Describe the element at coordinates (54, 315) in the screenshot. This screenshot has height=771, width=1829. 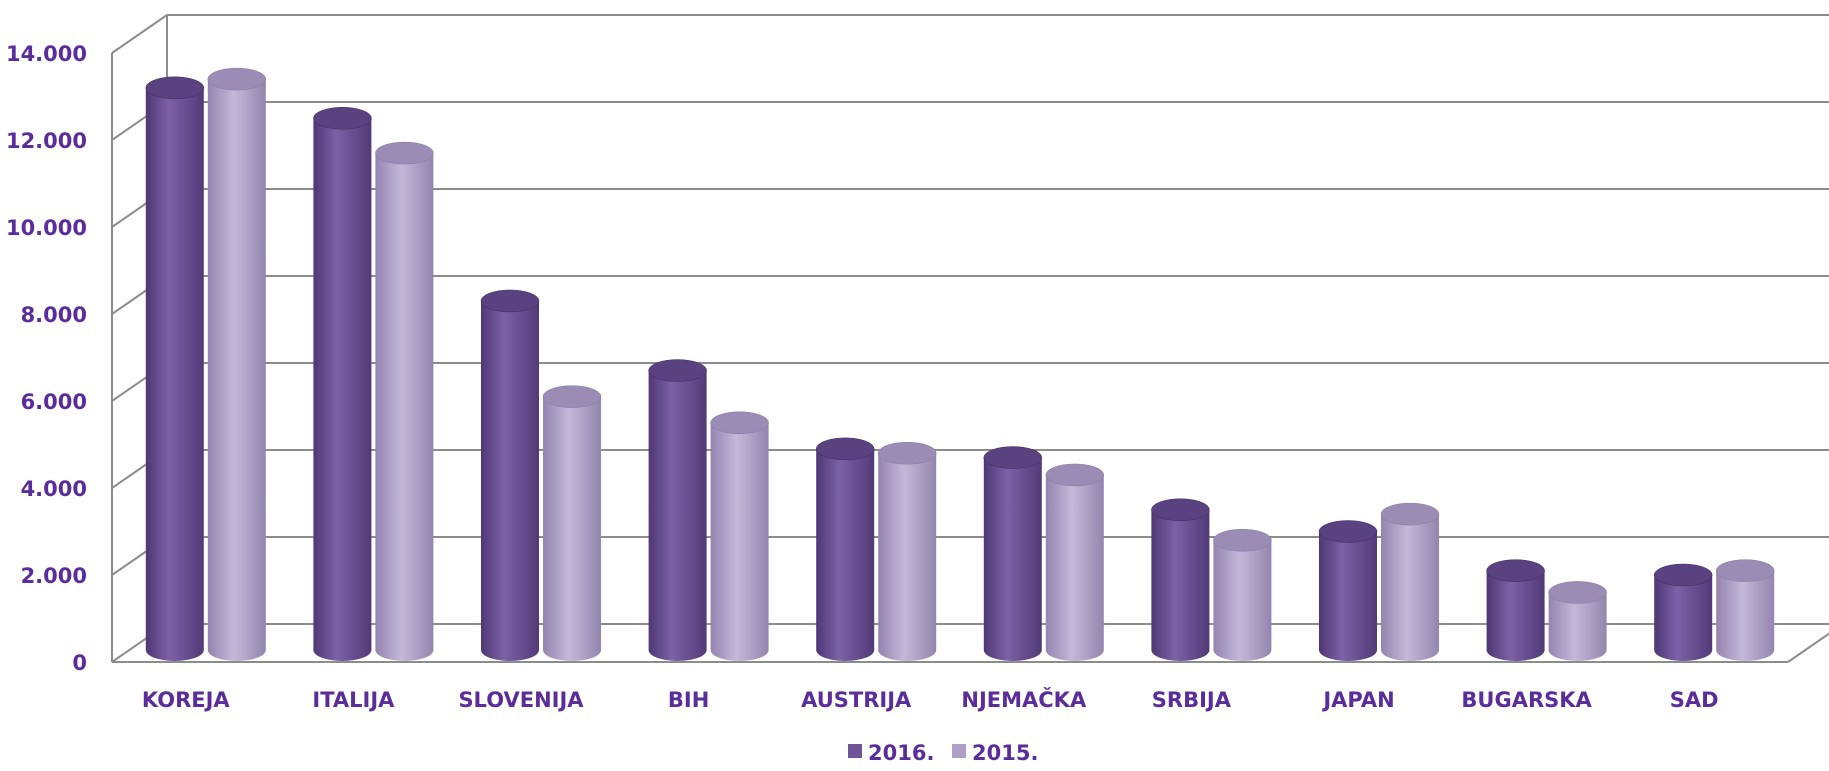
I see `y-tick-label: 8.000` at that location.